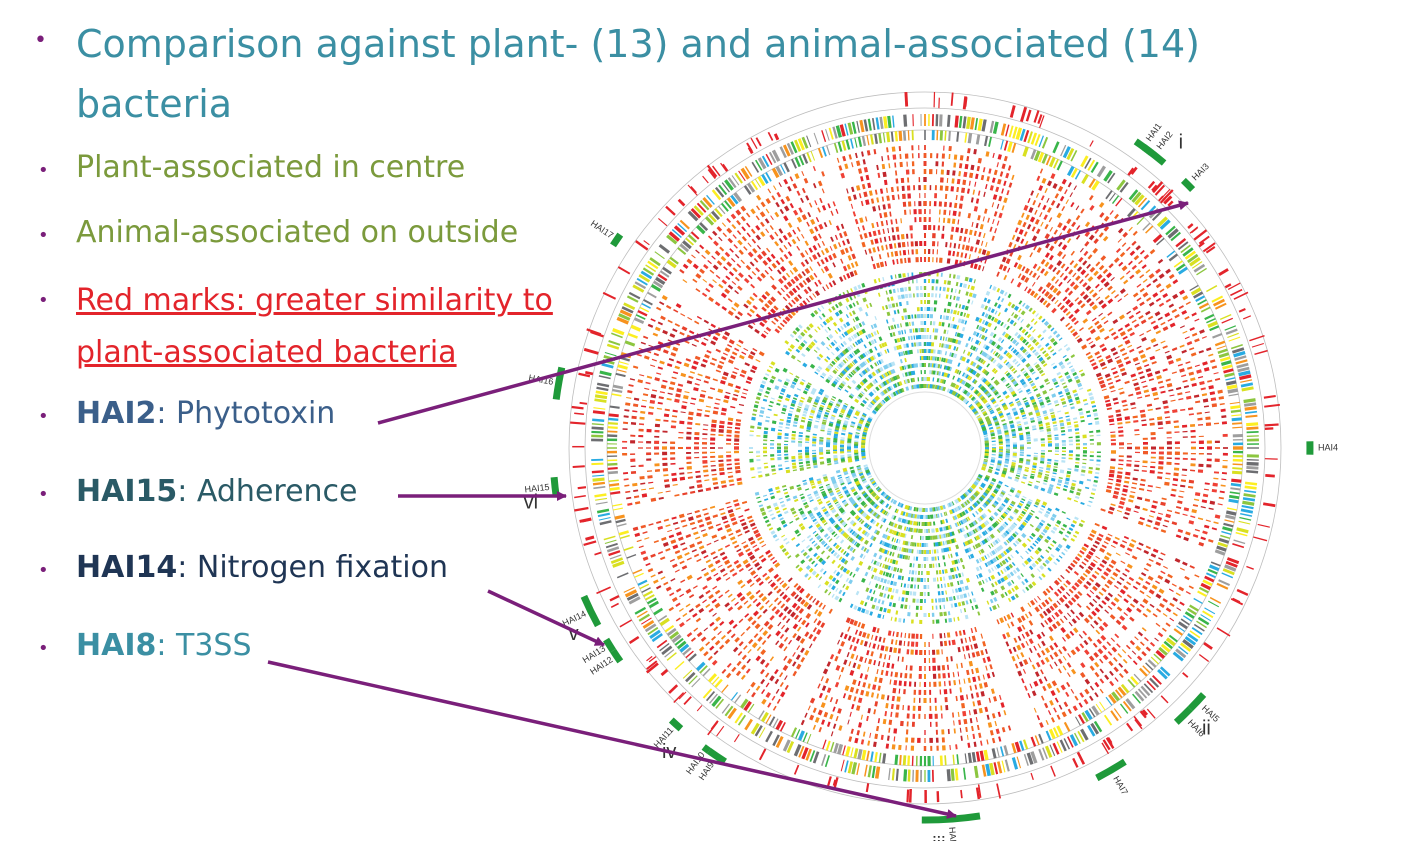 The width and height of the screenshot is (1407, 841). What do you see at coordinates (246, 413) in the screenshot?
I see `hai2-desc: : Phytotoxin` at bounding box center [246, 413].